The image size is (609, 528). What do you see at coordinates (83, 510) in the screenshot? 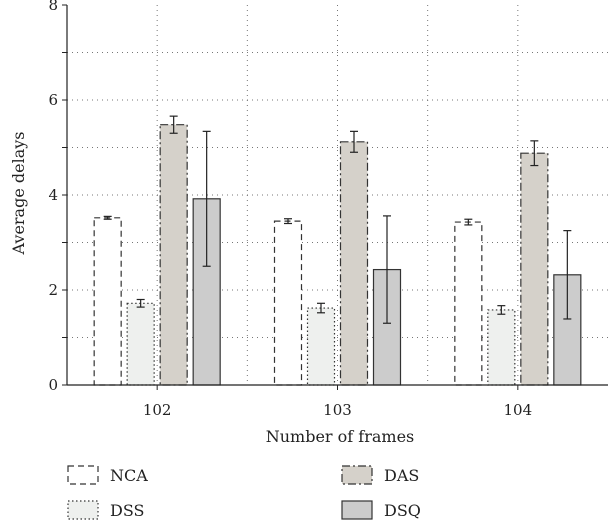
I see `legend-swatch-dss` at bounding box center [83, 510].